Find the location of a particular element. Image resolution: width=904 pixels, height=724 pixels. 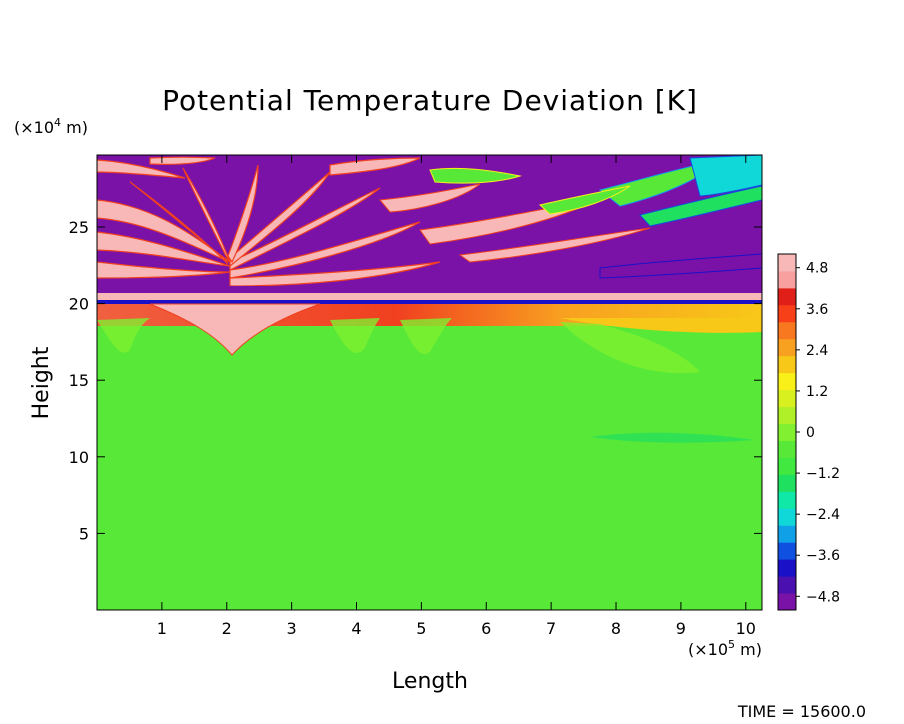

colorbar-tick-label: 2.4 is located at coordinates (817, 351).